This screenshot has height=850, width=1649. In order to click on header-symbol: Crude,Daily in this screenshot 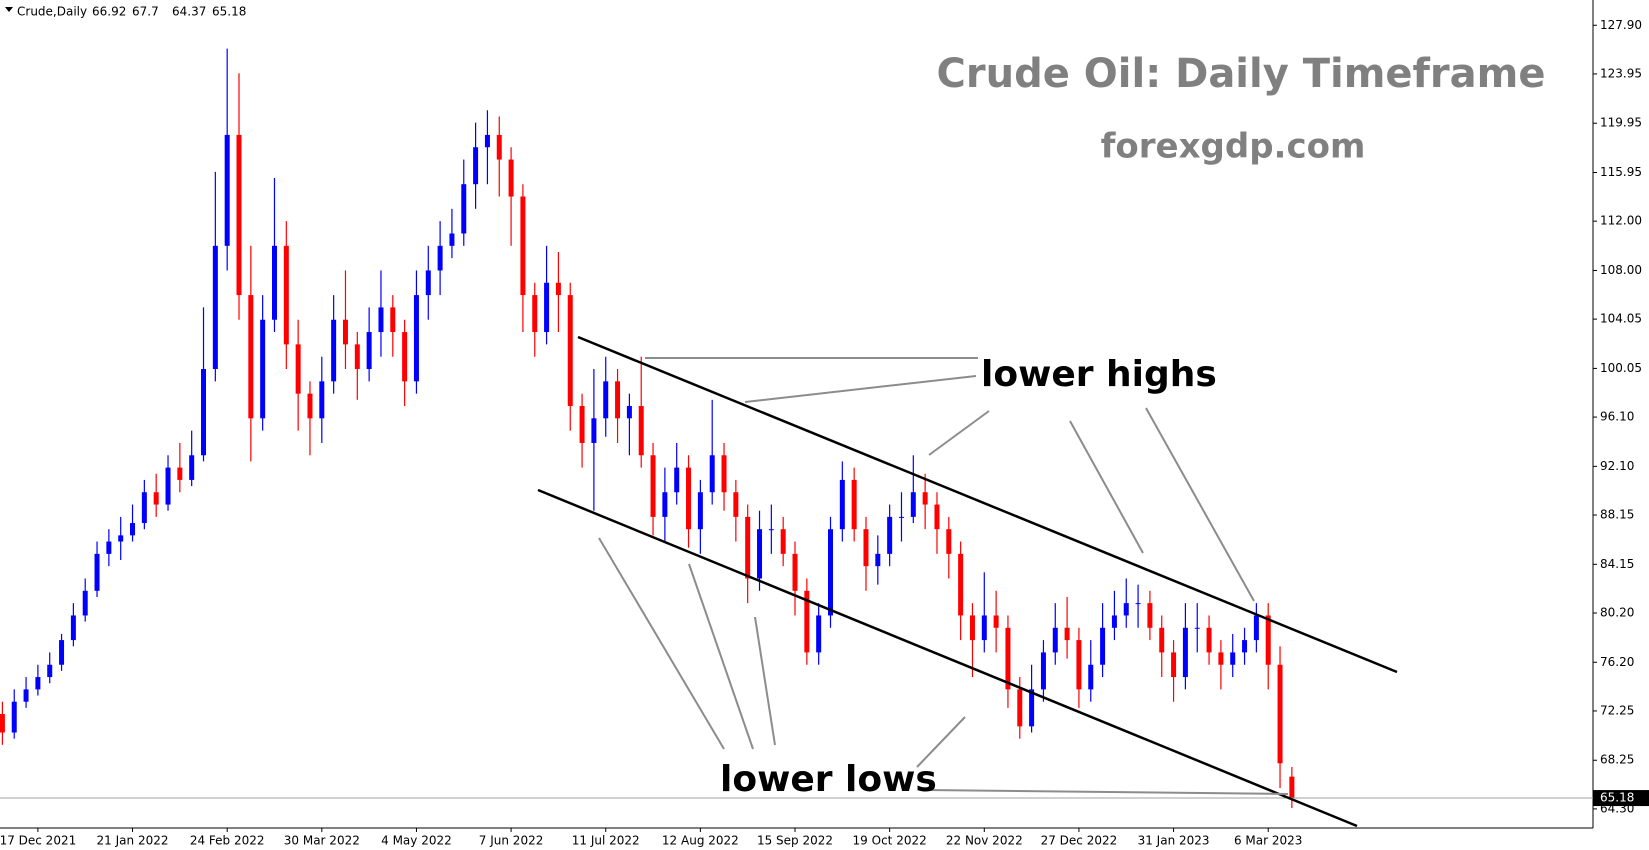, I will do `click(52, 12)`.